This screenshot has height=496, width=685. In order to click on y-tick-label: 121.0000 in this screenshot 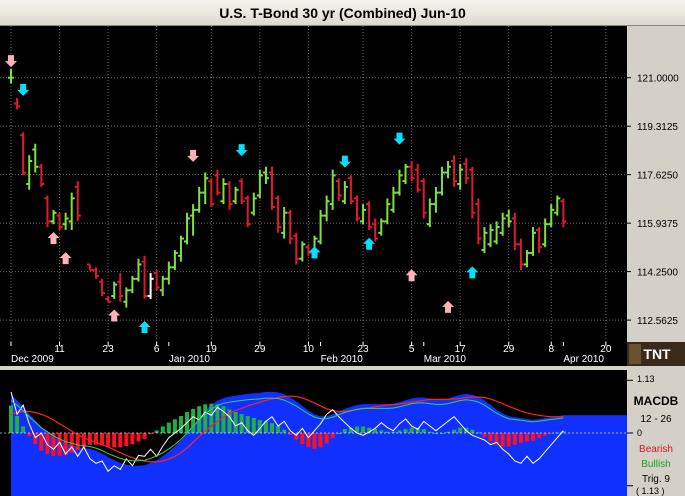, I will do `click(658, 79)`.